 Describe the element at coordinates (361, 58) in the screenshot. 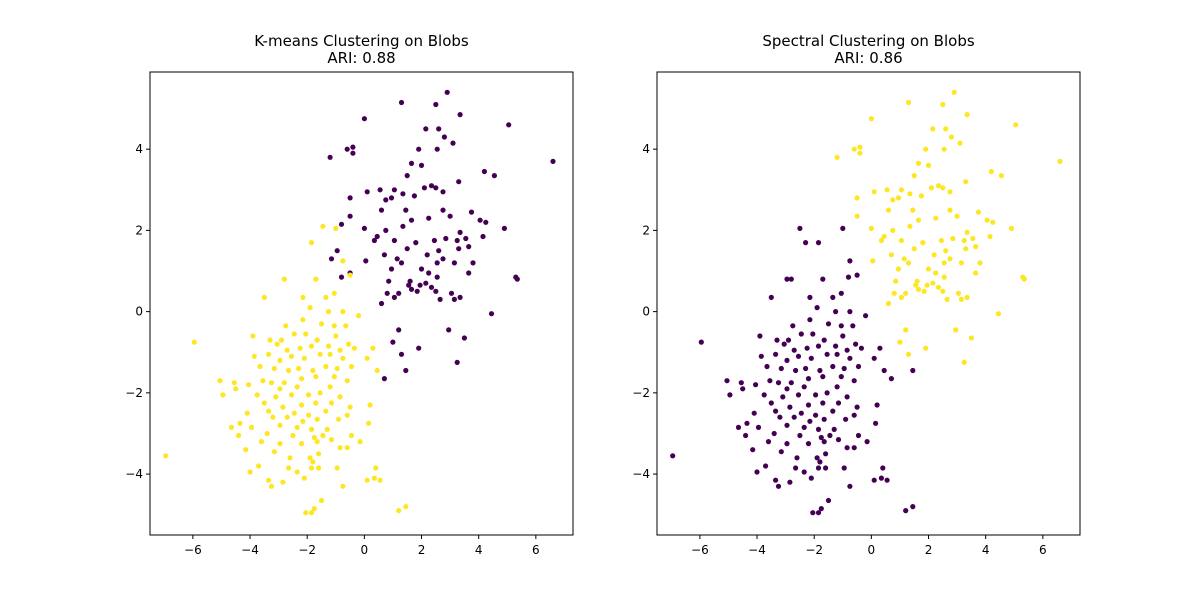

I see `kmeans-subtitle: ARI: 0.88` at that location.